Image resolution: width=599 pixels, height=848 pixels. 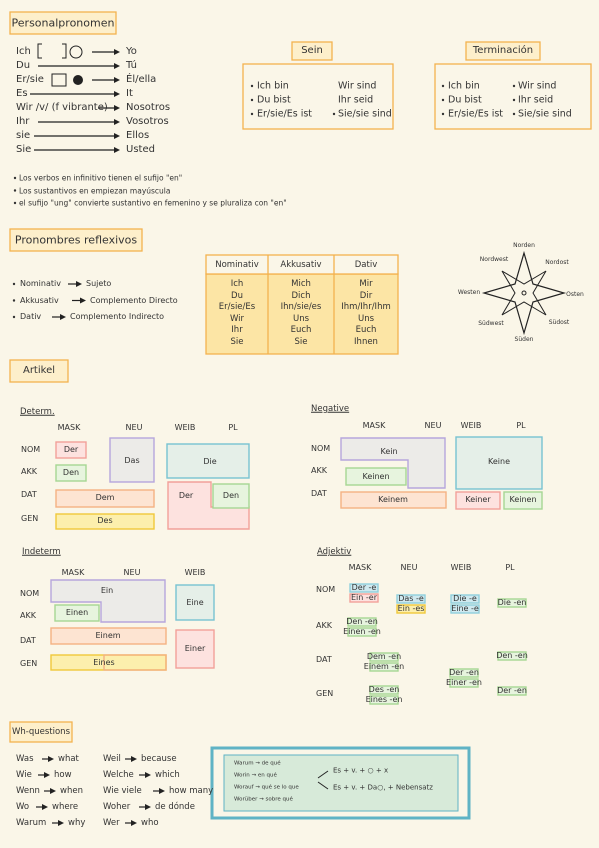 What do you see at coordinates (237, 341) in the screenshot?
I see `table-cell: Sie` at bounding box center [237, 341].